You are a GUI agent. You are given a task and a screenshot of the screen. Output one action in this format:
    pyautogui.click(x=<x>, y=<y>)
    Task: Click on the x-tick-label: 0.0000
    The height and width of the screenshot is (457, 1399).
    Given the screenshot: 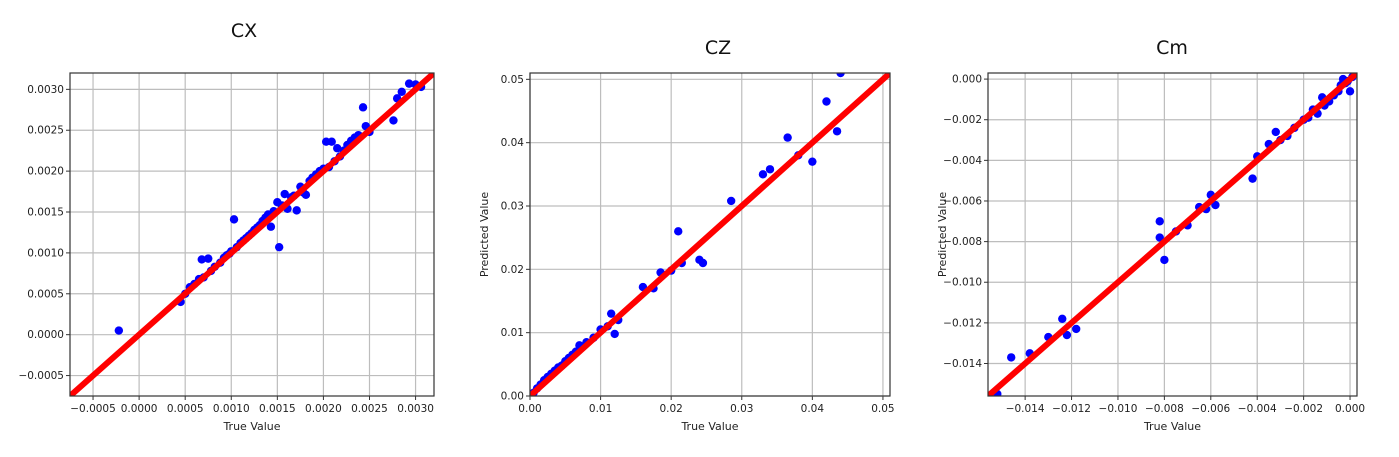 What is the action you would take?
    pyautogui.click(x=139, y=409)
    